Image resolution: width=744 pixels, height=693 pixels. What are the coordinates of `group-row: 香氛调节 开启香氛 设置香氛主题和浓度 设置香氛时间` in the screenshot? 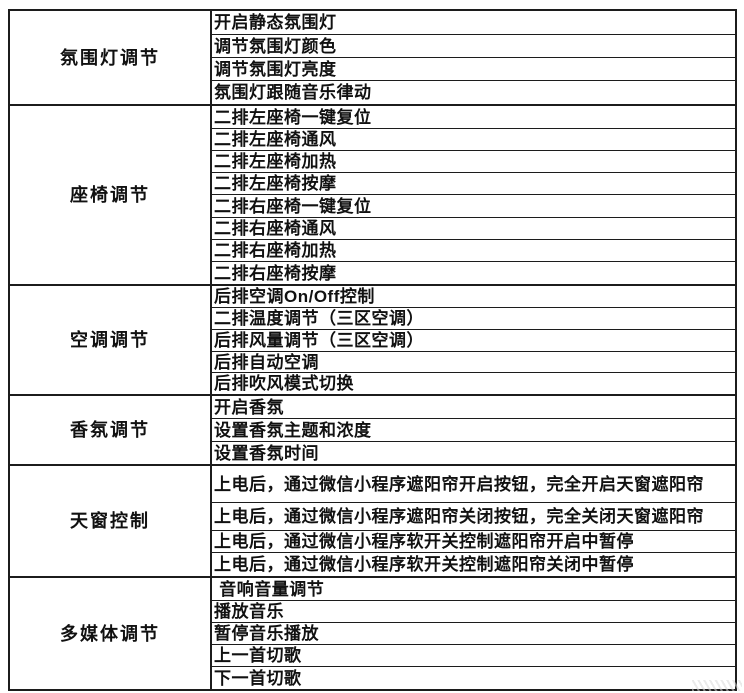 It's located at (372, 429).